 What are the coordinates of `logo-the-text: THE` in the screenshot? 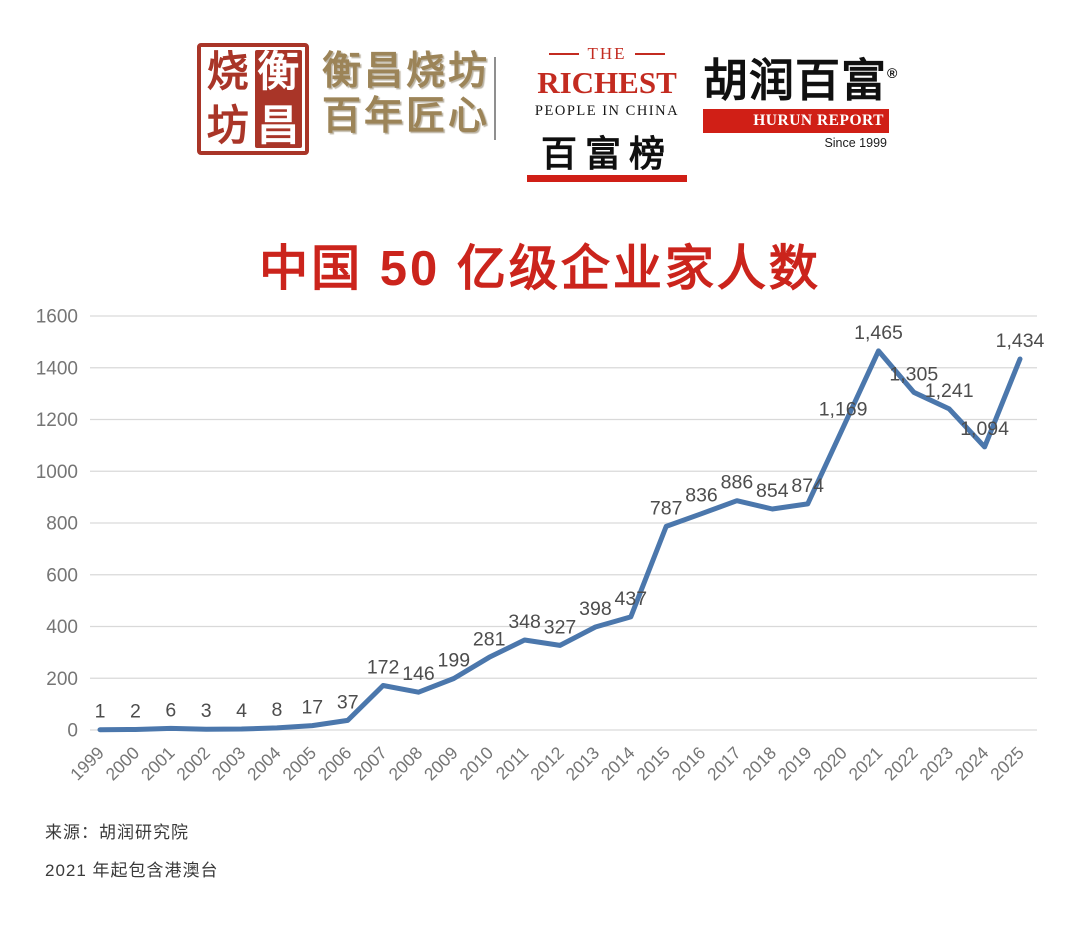 It's located at (607, 53).